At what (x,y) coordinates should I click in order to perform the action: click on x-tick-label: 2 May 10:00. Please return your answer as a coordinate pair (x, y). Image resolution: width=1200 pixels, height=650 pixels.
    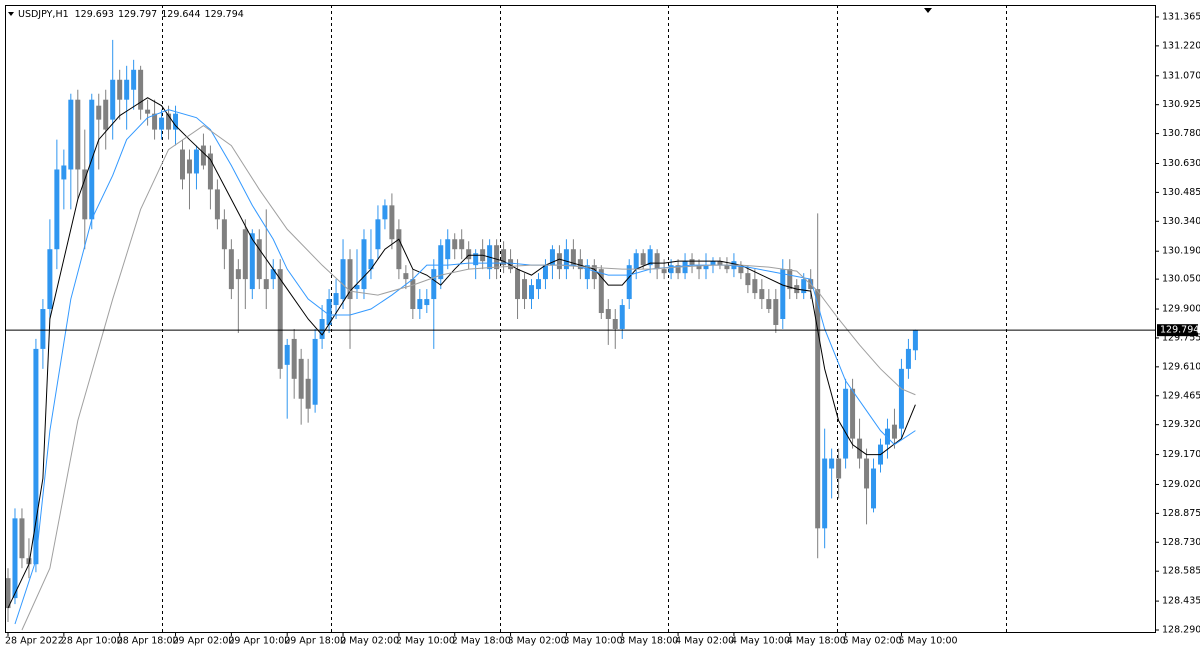
    Looking at the image, I should click on (425, 641).